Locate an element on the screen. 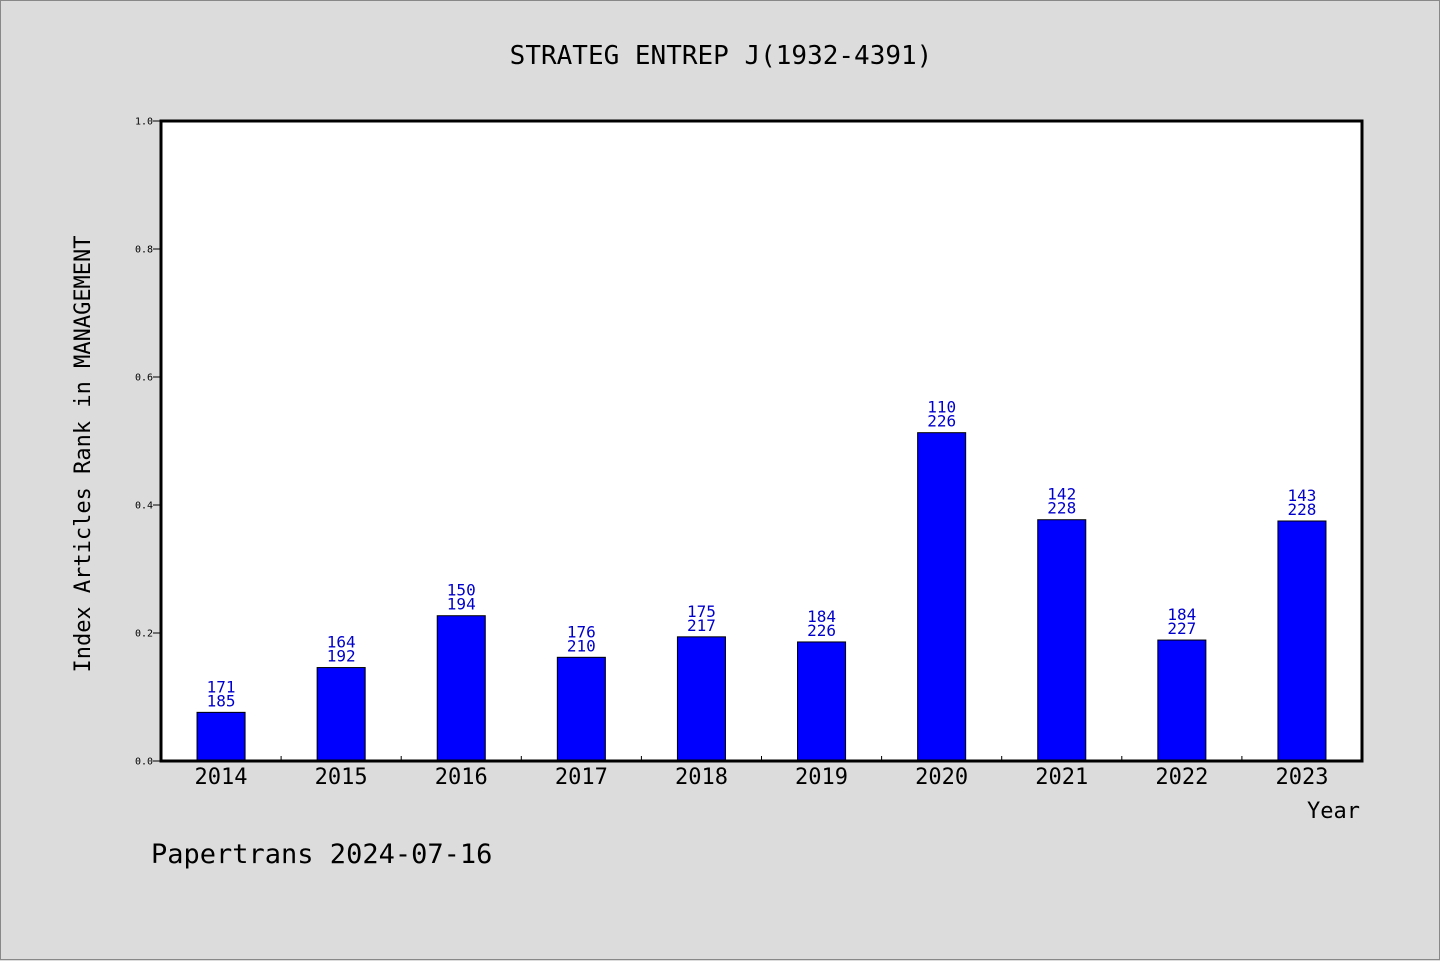 The image size is (1440, 961). bar-label-top-2018: 175 is located at coordinates (701, 611).